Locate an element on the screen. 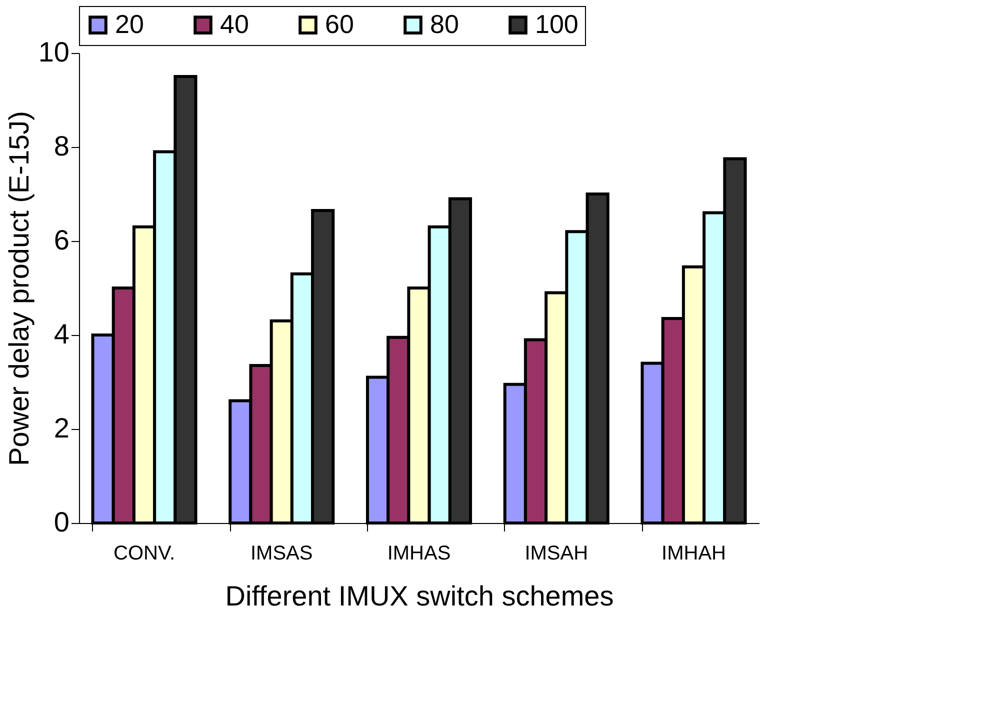 The image size is (989, 707). x-tick-label: IMSAH is located at coordinates (556, 553).